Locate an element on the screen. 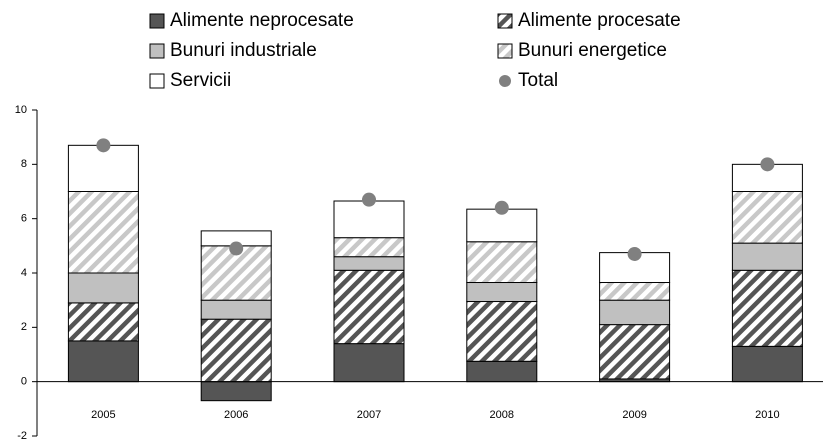  legend-label: Alimente procesate is located at coordinates (599, 20).